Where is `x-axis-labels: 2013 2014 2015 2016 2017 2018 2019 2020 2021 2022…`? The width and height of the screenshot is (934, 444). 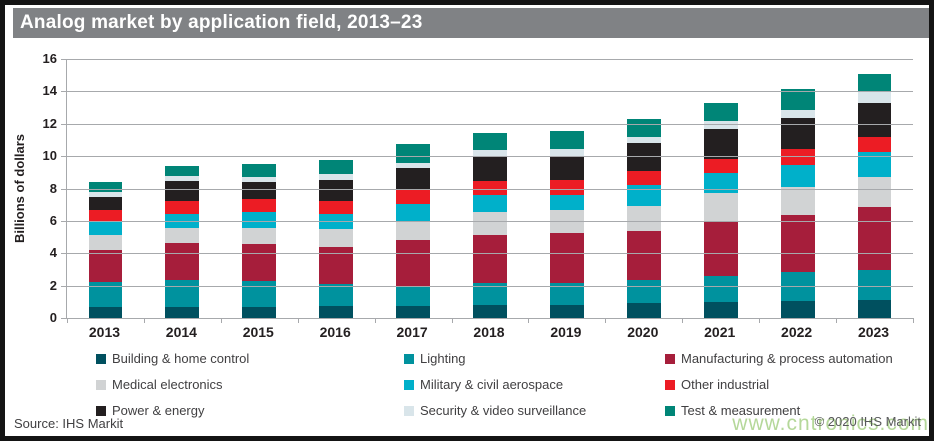
x-axis-labels: 2013 2014 2015 2016 2017 2018 2019 2020 2021 2022… is located at coordinates (489, 332).